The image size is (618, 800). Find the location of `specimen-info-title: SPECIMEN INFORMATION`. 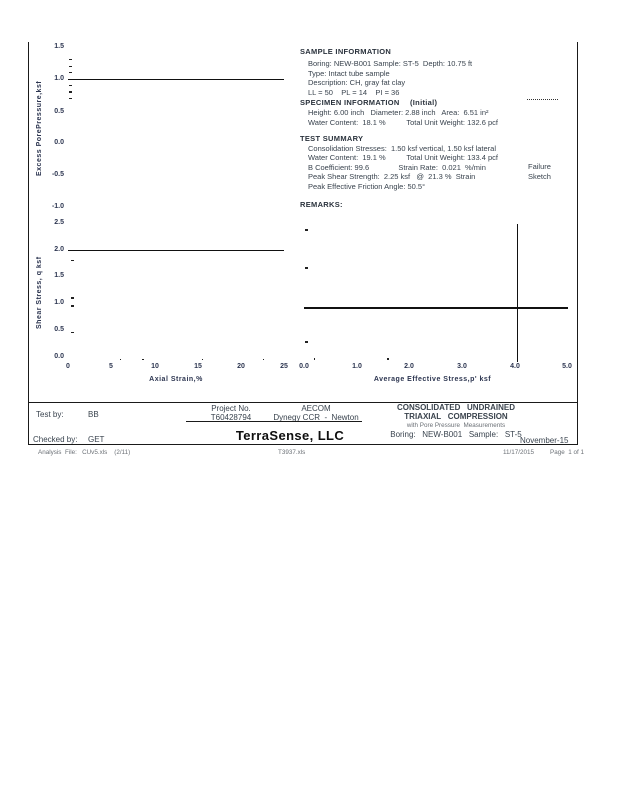

specimen-info-title: SPECIMEN INFORMATION is located at coordinates (350, 102).